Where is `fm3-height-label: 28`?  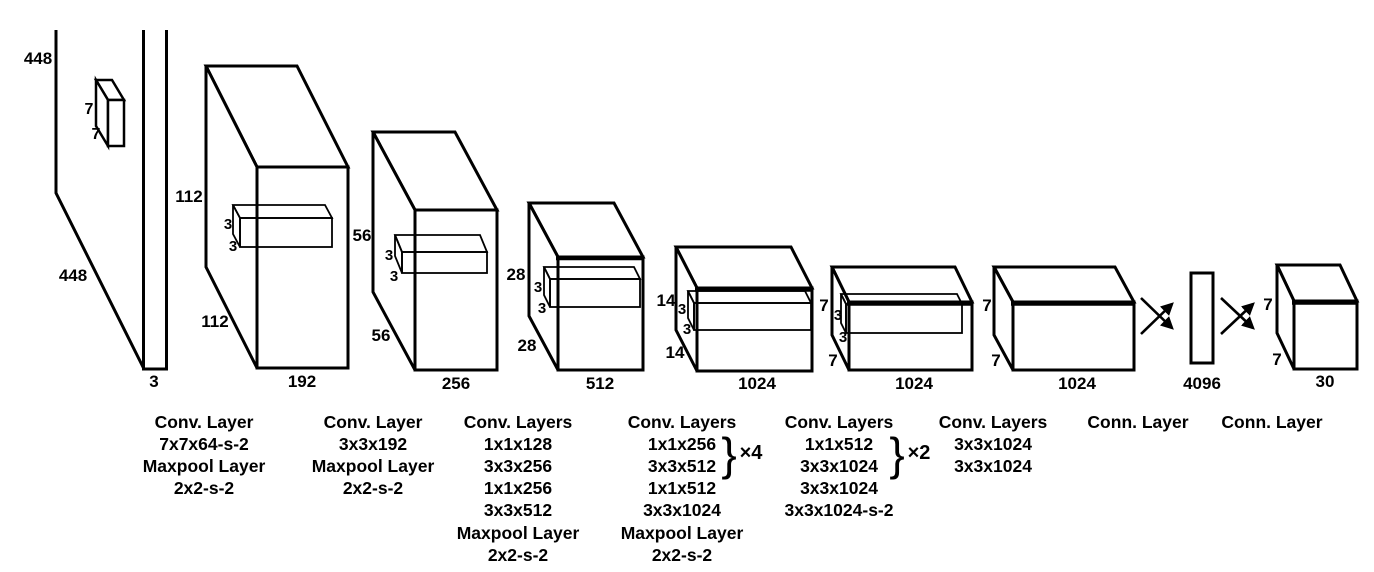 fm3-height-label: 28 is located at coordinates (516, 274).